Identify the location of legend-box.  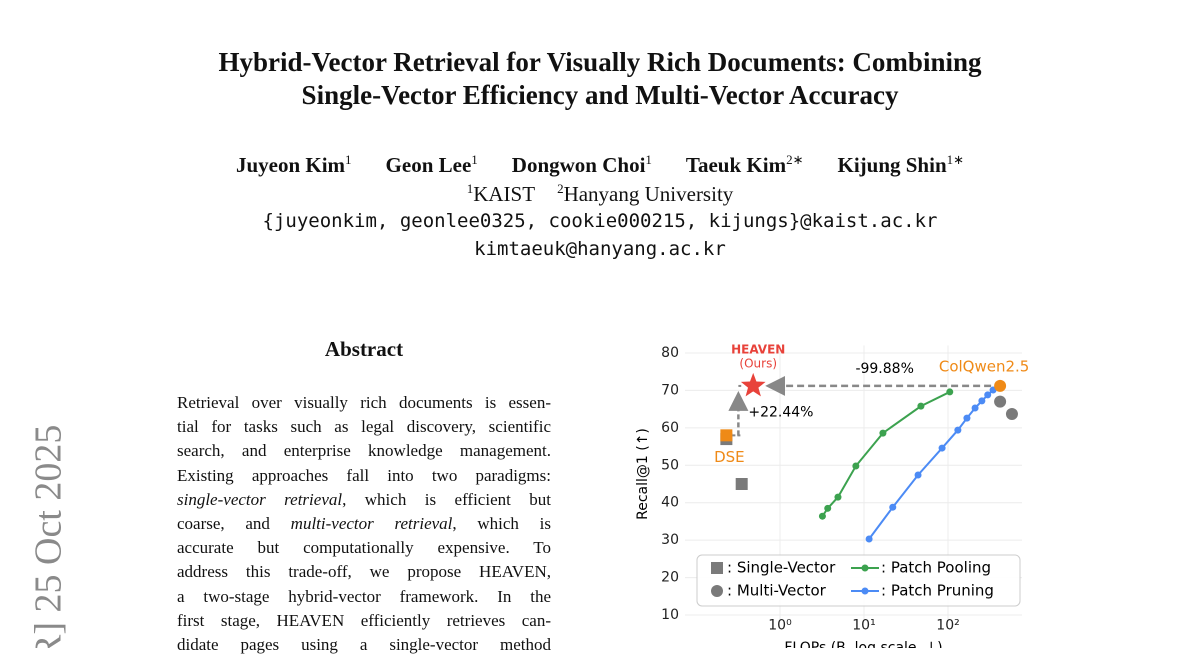
(858, 580).